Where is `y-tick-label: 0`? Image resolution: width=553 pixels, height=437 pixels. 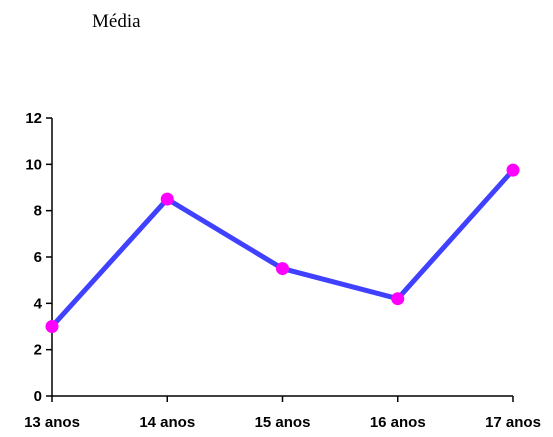
y-tick-label: 0 is located at coordinates (38, 396).